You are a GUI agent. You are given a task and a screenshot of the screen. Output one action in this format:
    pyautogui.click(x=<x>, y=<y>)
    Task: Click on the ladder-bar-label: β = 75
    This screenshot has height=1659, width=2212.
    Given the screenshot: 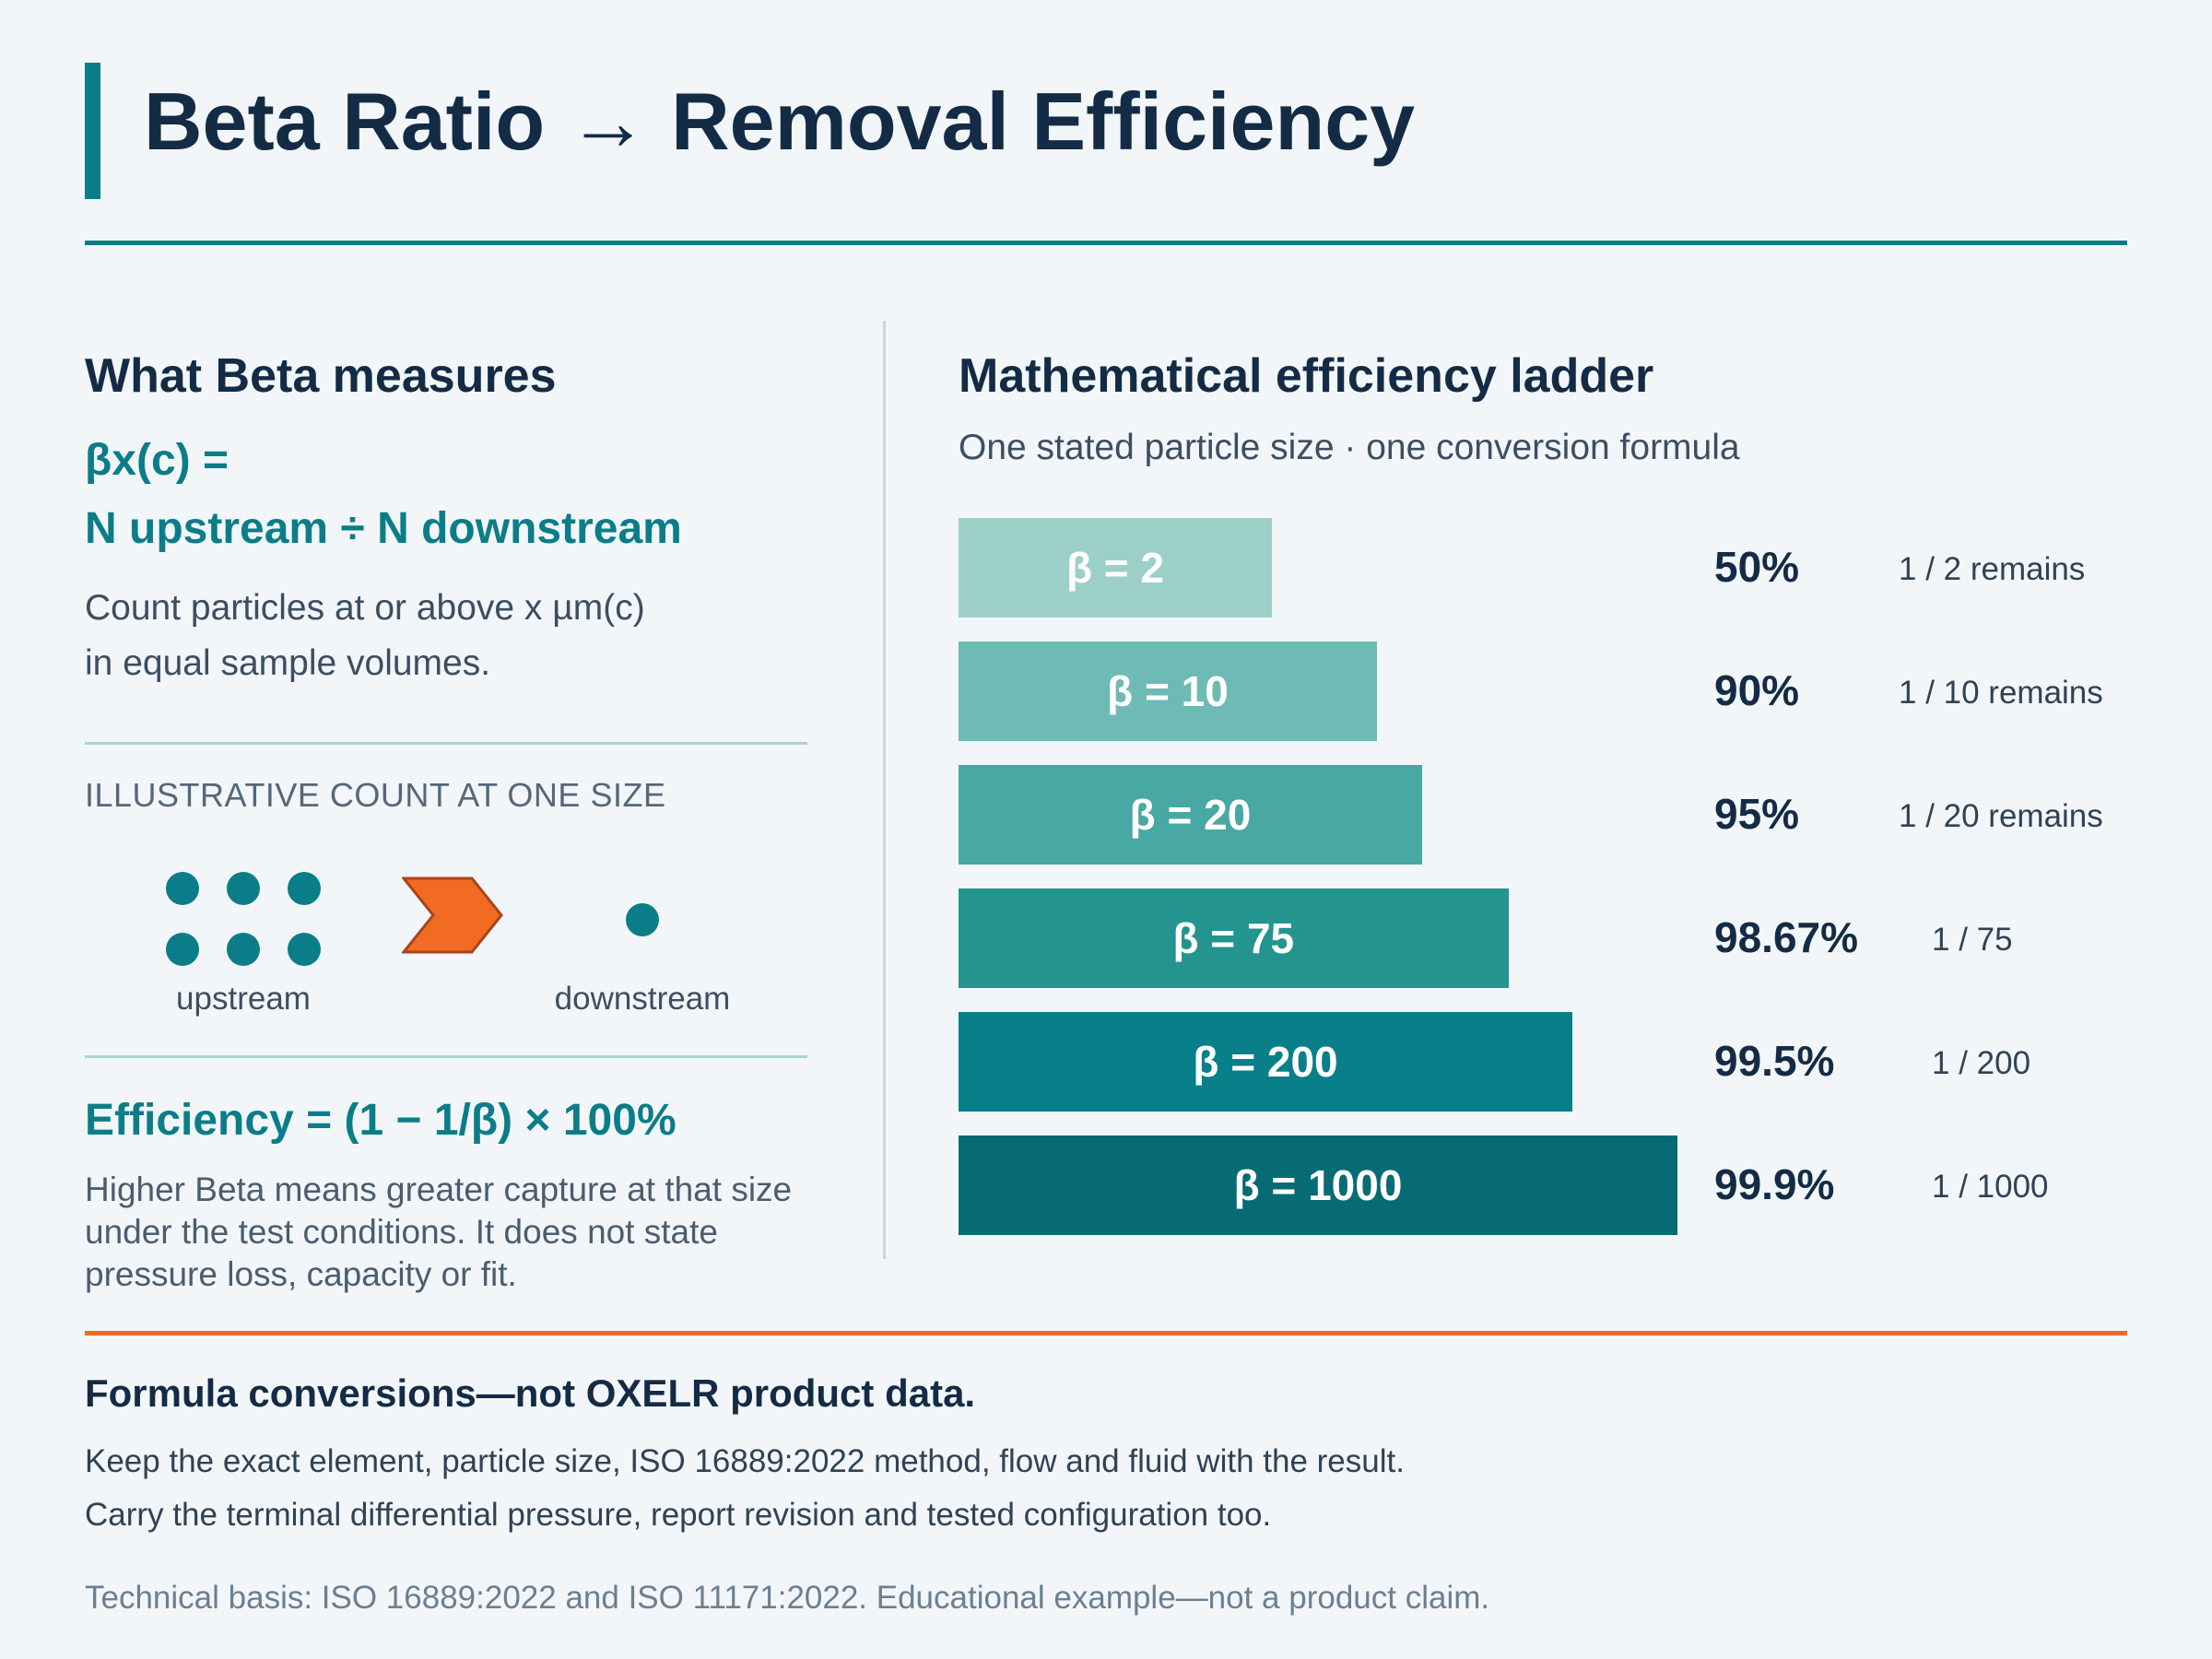 What is the action you would take?
    pyautogui.click(x=1233, y=938)
    